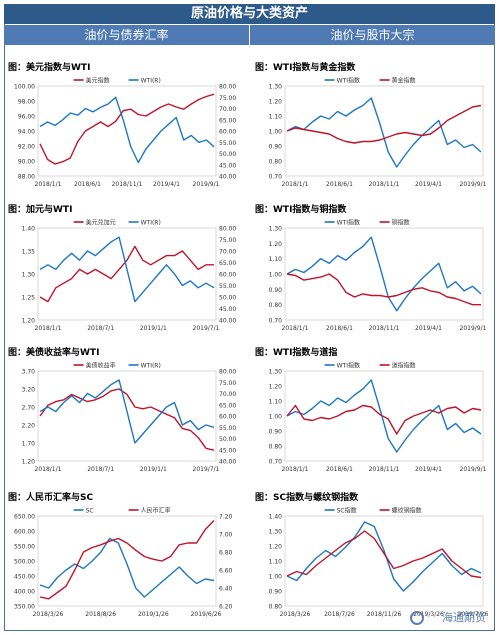  Describe the element at coordinates (151, 223) in the screenshot. I see `legend-label: WTI(R)` at that location.